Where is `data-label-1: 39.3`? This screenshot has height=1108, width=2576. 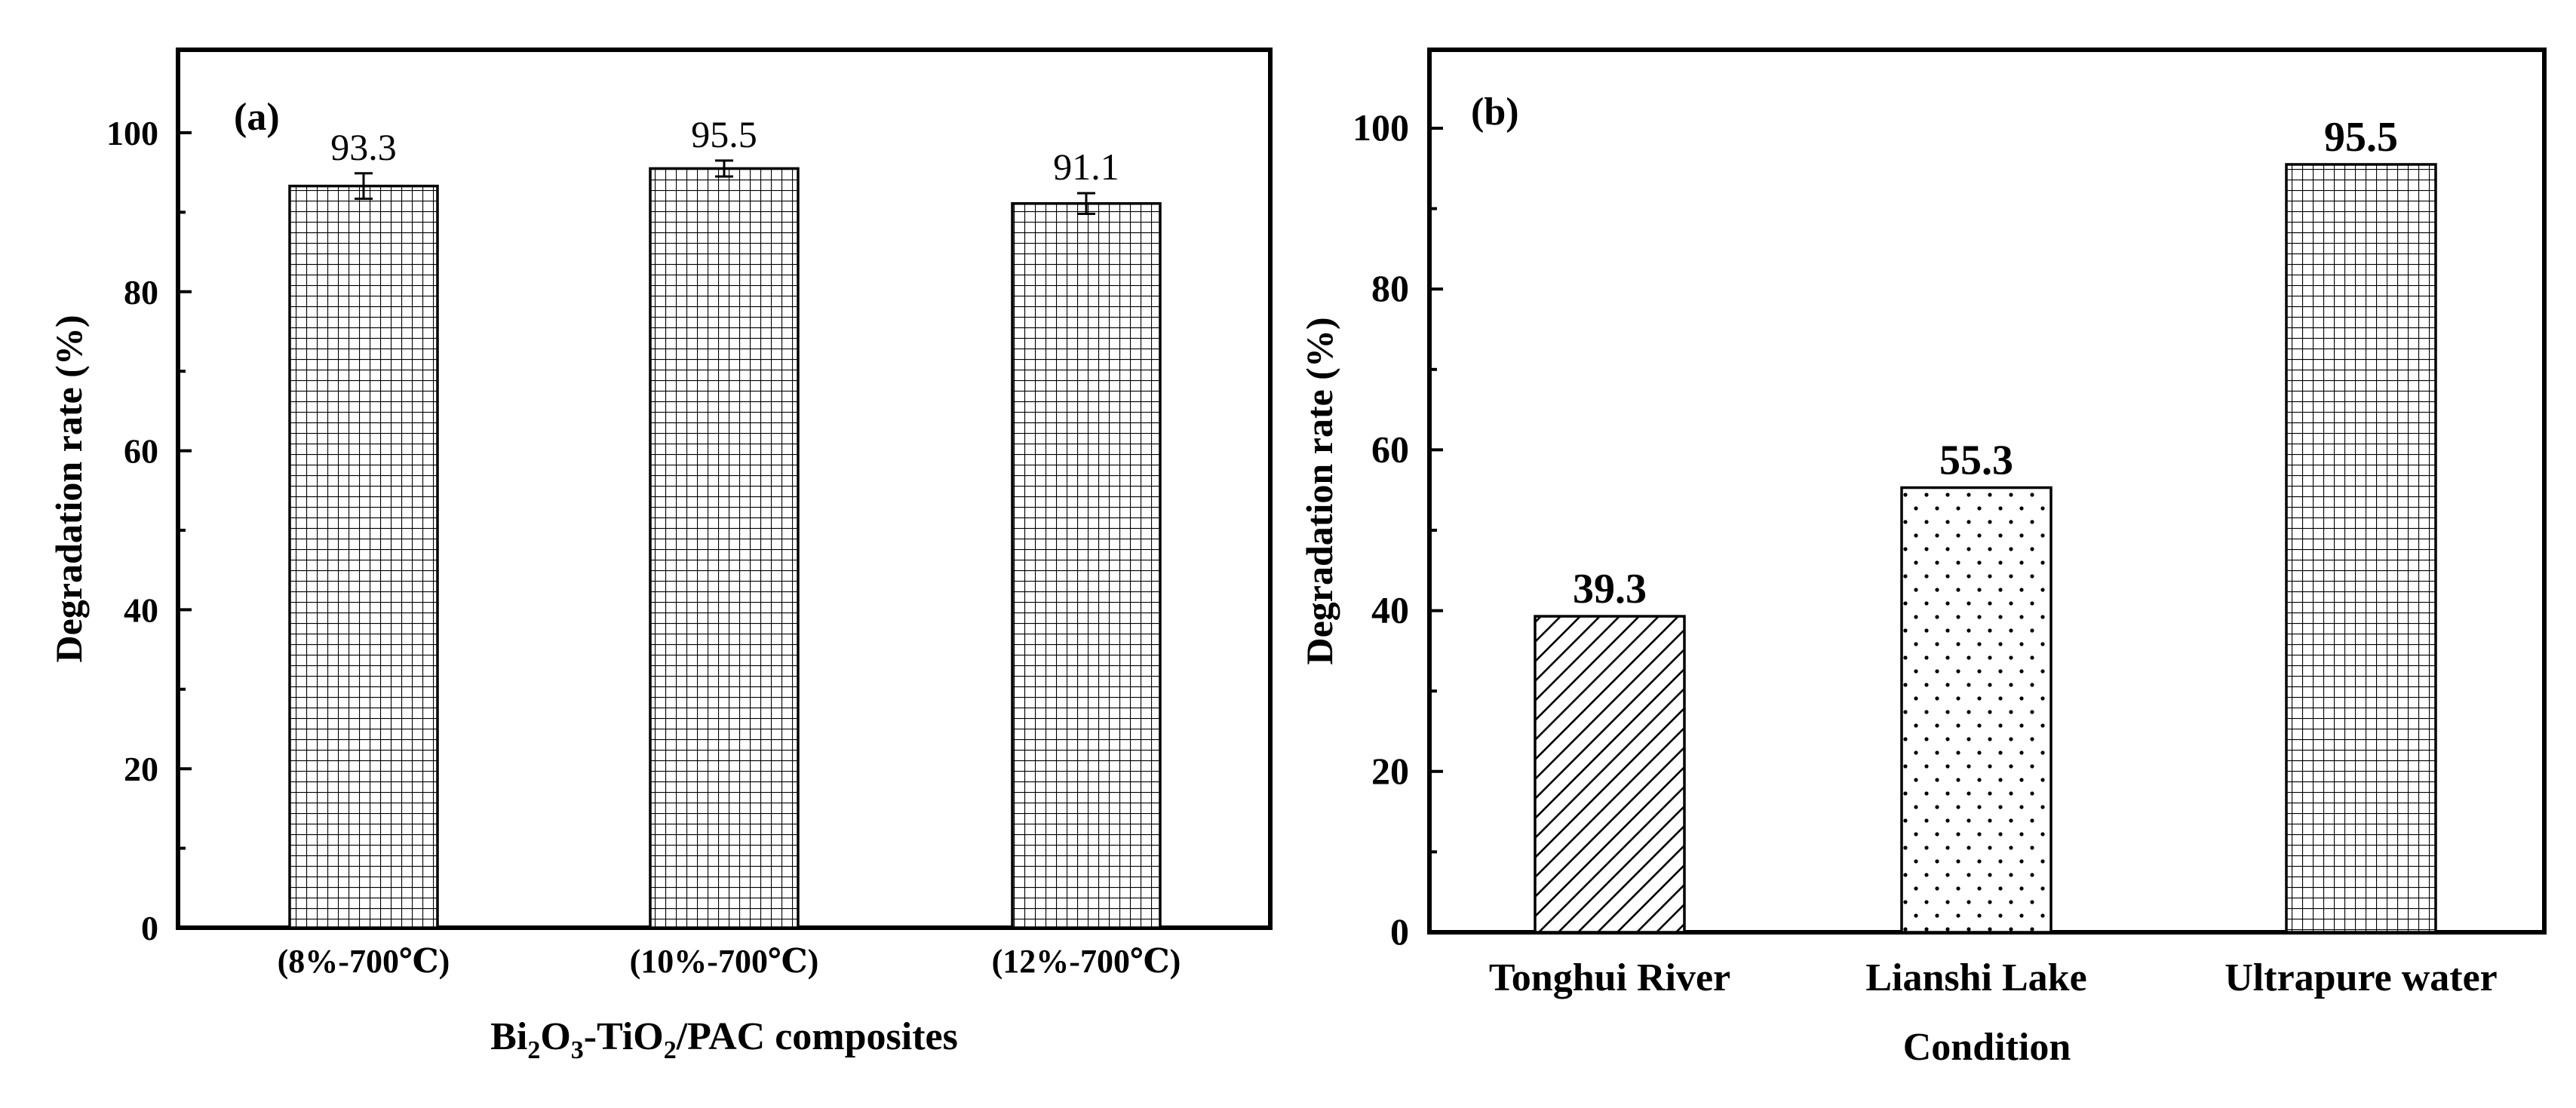
data-label-1: 39.3 is located at coordinates (1610, 589).